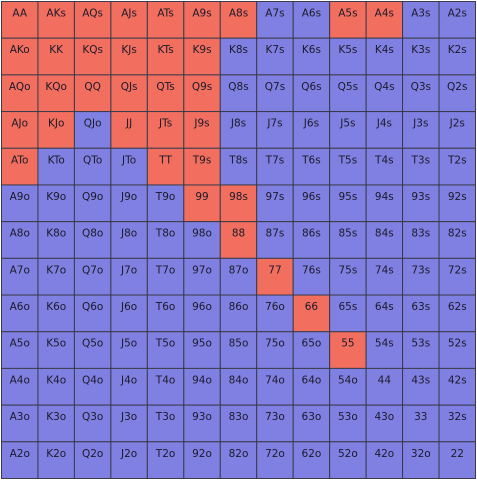  What do you see at coordinates (92, 270) in the screenshot?
I see `hand-label: Q7o` at bounding box center [92, 270].